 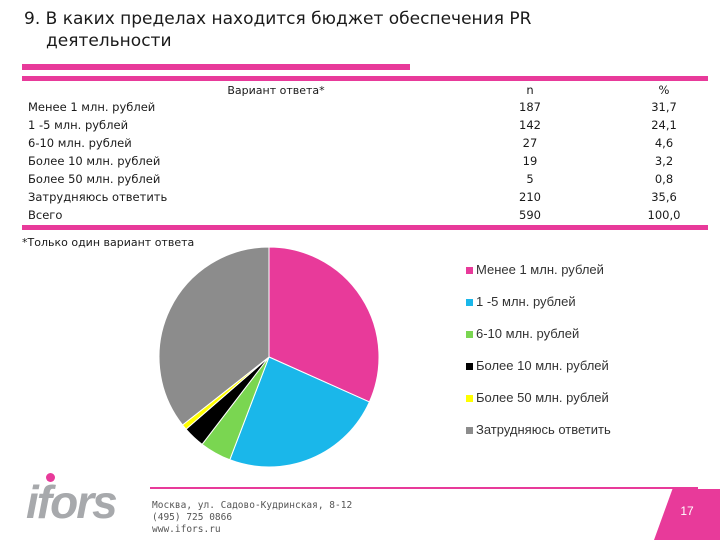 What do you see at coordinates (526, 301) in the screenshot?
I see `legend-label: 1 -5 млн. рублей` at bounding box center [526, 301].